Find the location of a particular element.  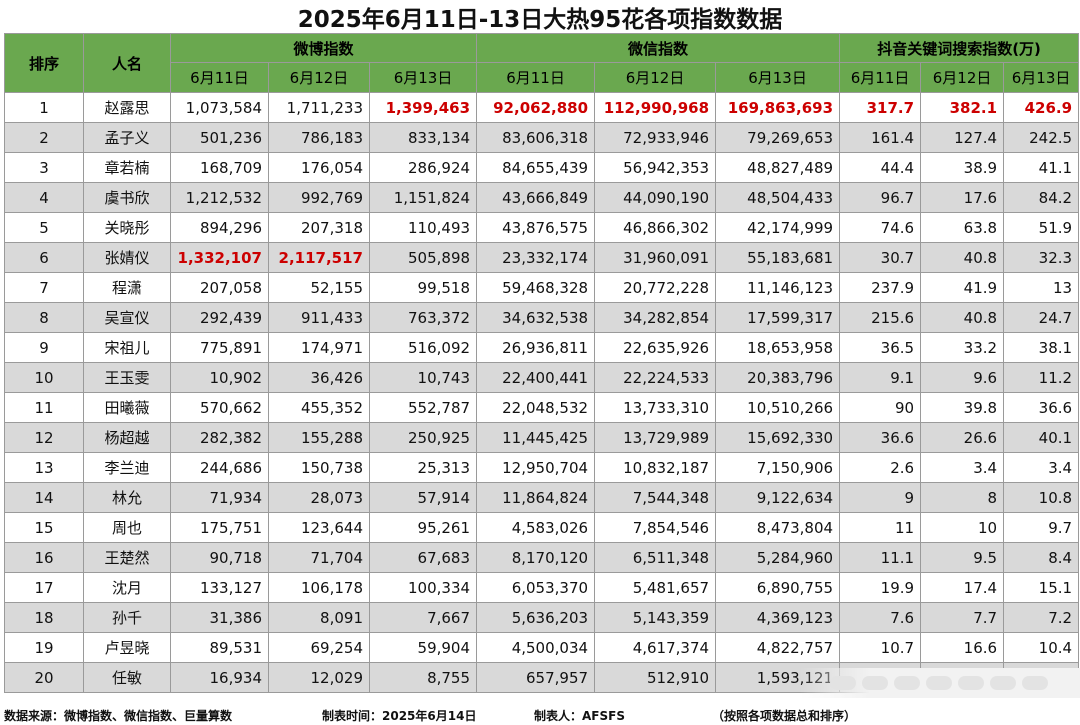

footer-source: 数据来源：微博指数、微信指数、巨量算数 is located at coordinates (118, 716).